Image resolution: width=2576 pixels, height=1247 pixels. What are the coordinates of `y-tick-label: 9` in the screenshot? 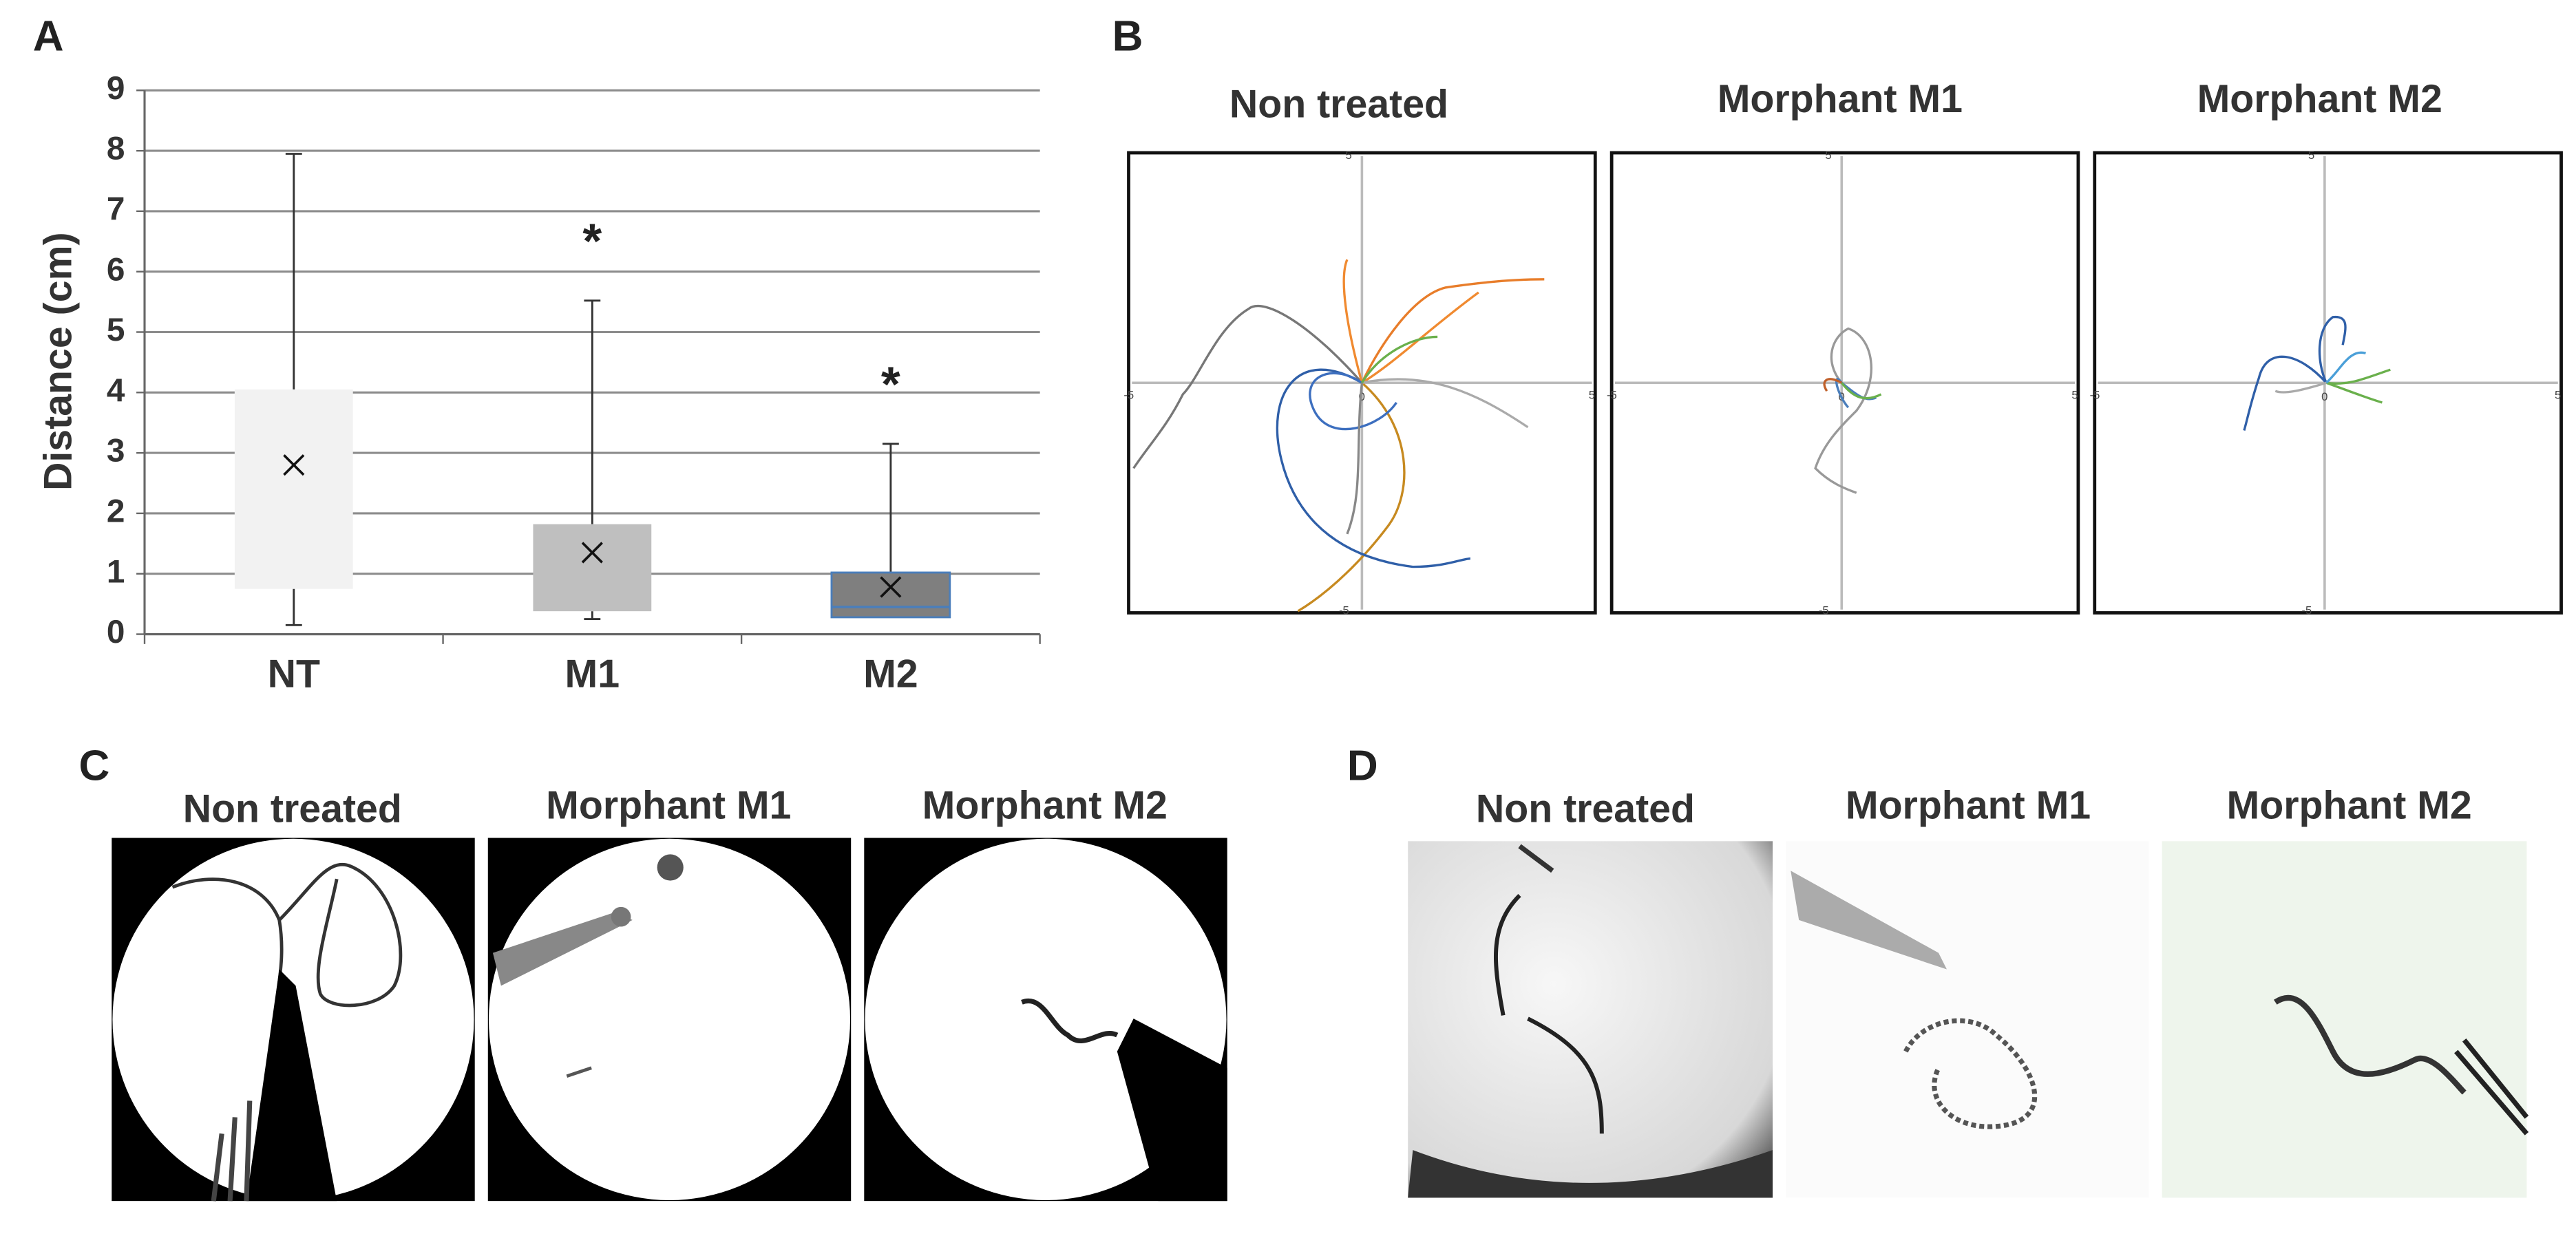 It's located at (116, 88).